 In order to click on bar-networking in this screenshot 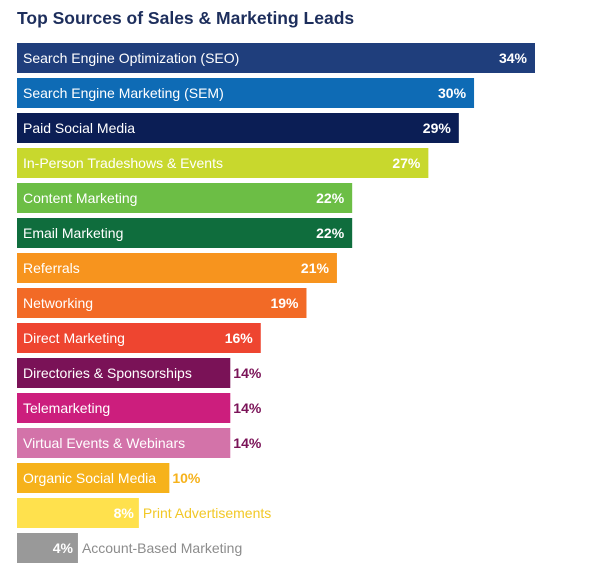, I will do `click(162, 303)`.